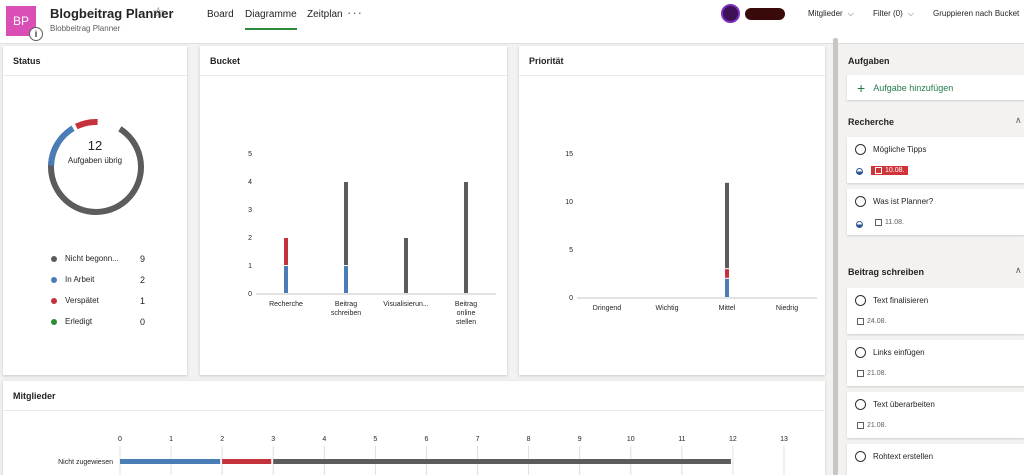  I want to click on bar-segment-not-started, so click(502, 461).